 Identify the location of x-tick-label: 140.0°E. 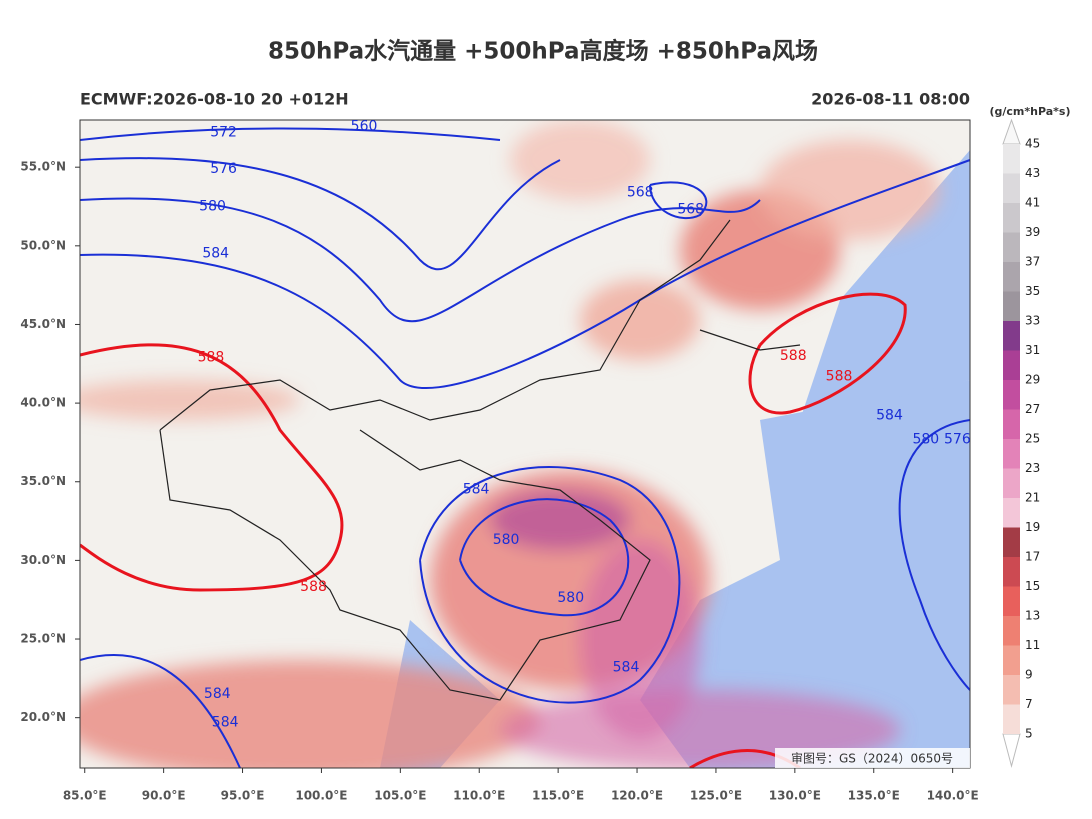
(953, 796).